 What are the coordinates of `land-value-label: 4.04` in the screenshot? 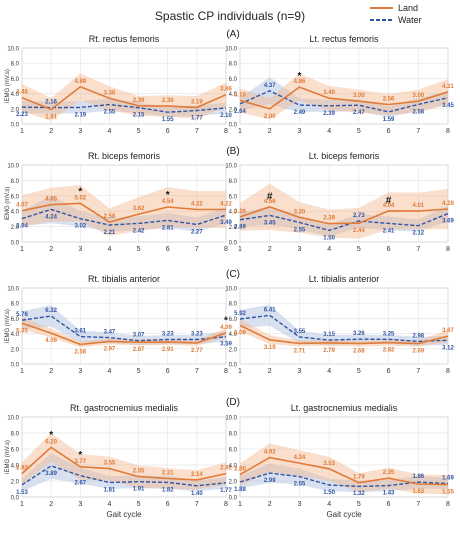 It's located at (389, 206).